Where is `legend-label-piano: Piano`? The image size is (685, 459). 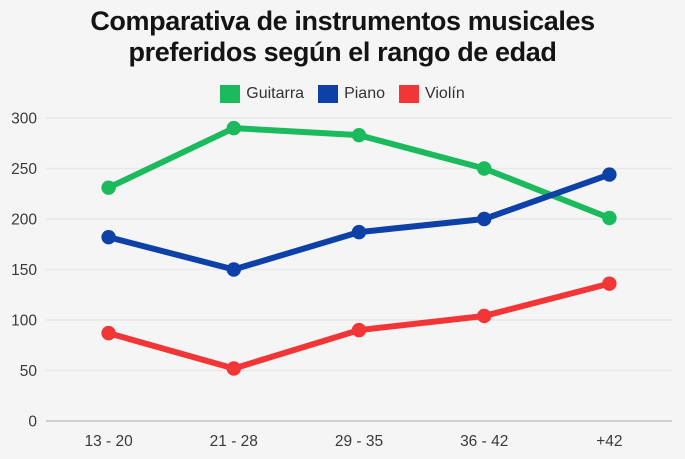 legend-label-piano: Piano is located at coordinates (364, 93).